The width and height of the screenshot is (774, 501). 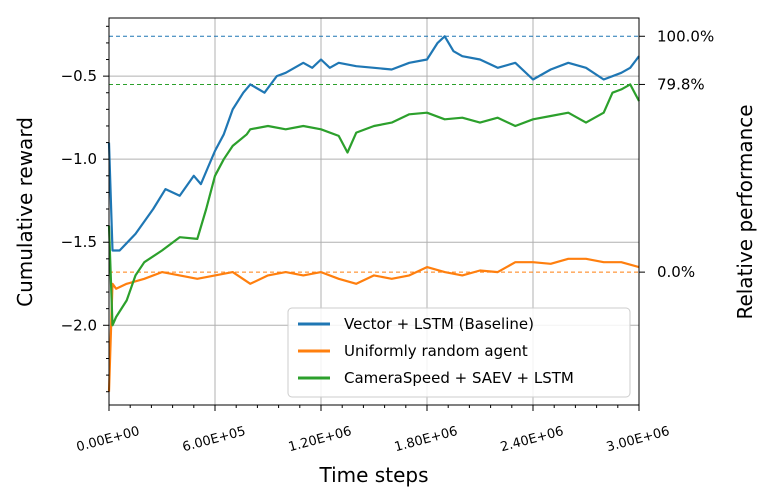 I want to click on y-tick-label: −1.0, so click(x=79, y=159).